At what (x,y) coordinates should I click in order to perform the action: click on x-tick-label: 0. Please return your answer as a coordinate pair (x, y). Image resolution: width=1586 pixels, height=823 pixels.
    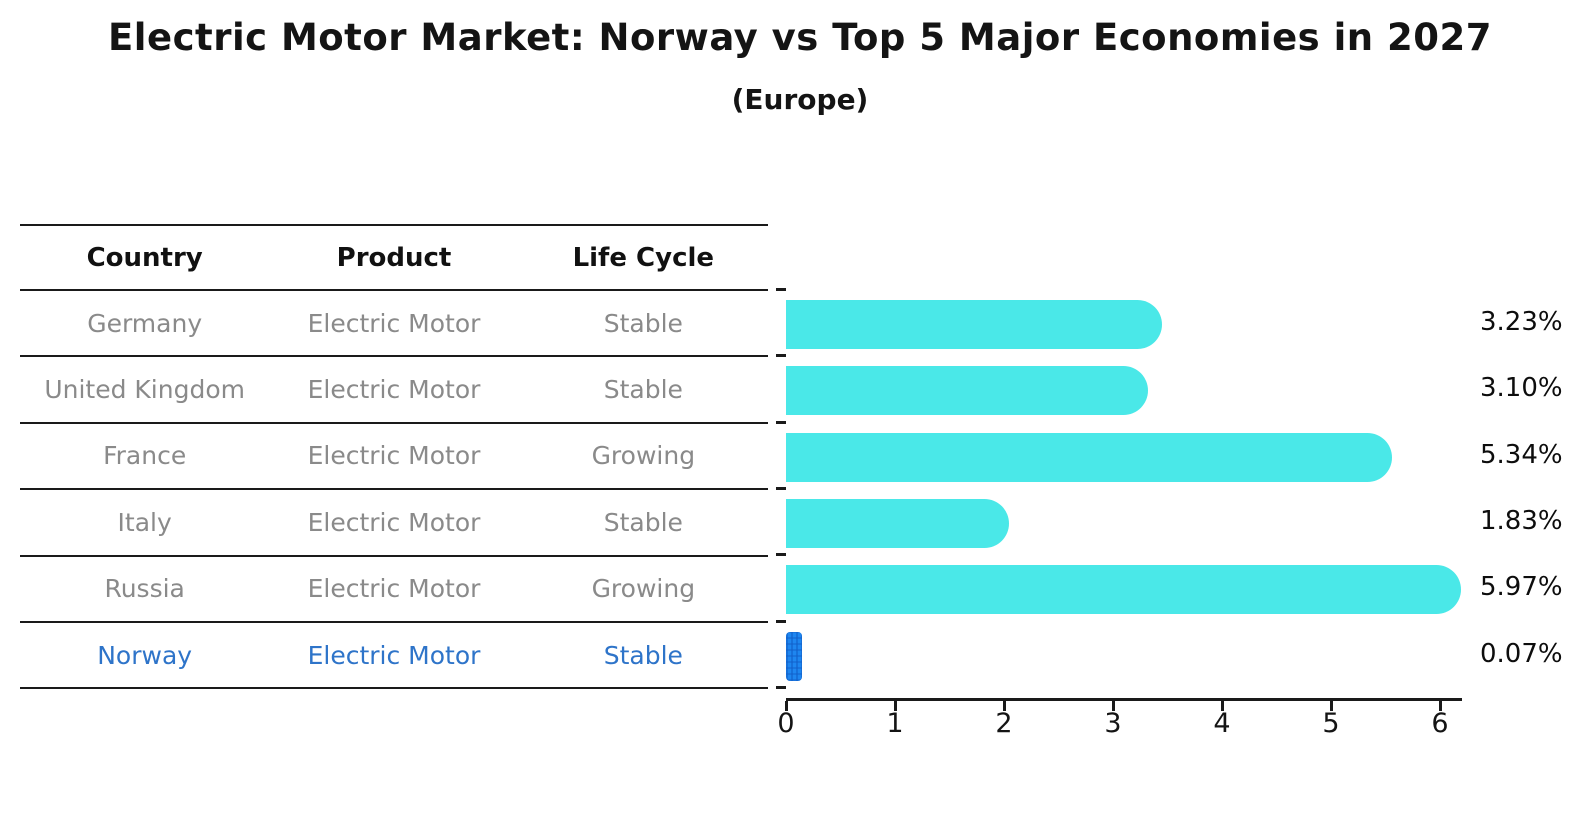
    Looking at the image, I should click on (786, 723).